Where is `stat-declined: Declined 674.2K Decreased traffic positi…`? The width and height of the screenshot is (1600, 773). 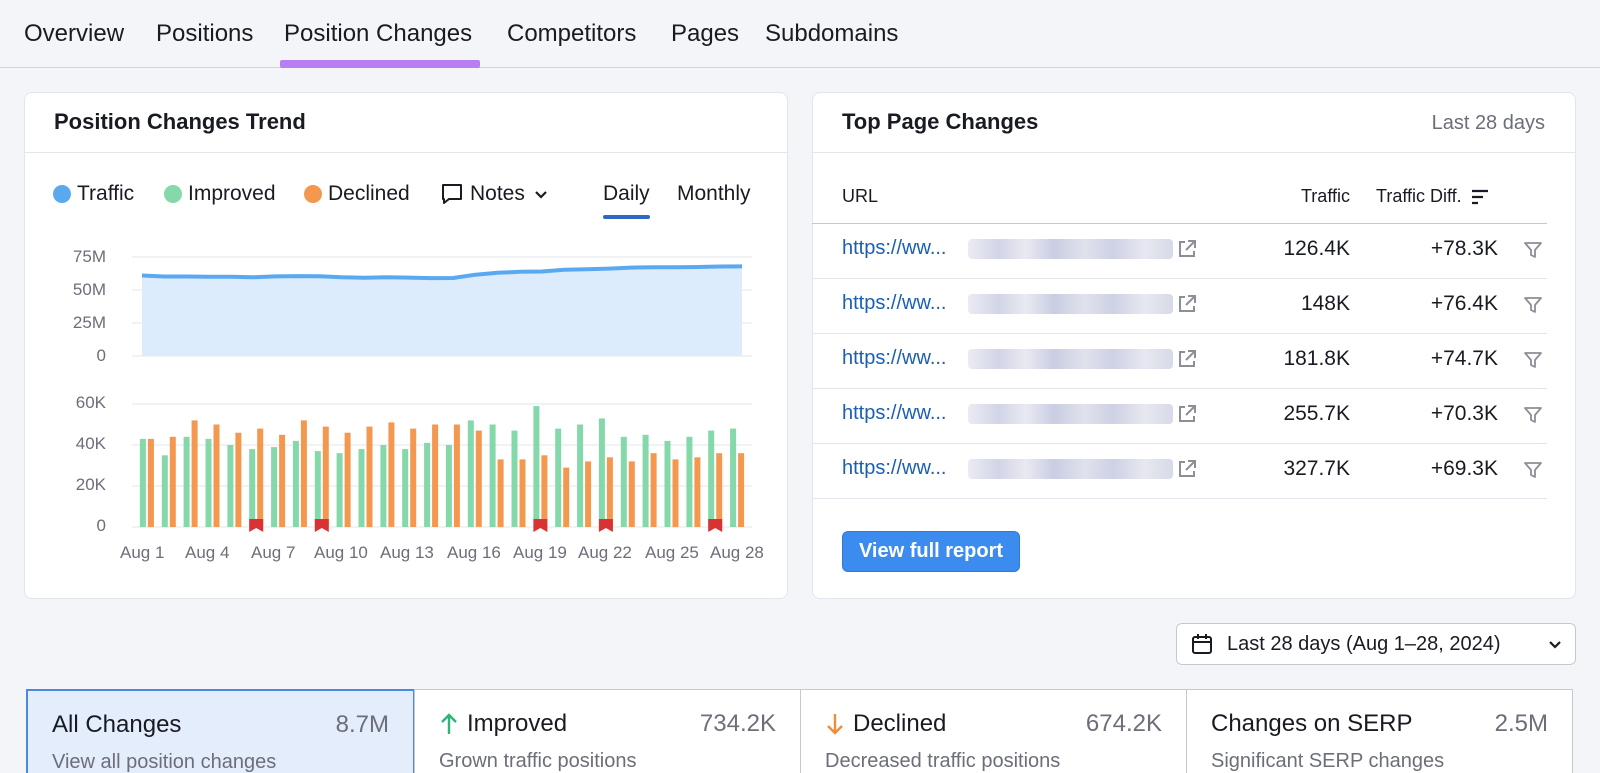
stat-declined: Declined 674.2K Decreased traffic positi… is located at coordinates (993, 731).